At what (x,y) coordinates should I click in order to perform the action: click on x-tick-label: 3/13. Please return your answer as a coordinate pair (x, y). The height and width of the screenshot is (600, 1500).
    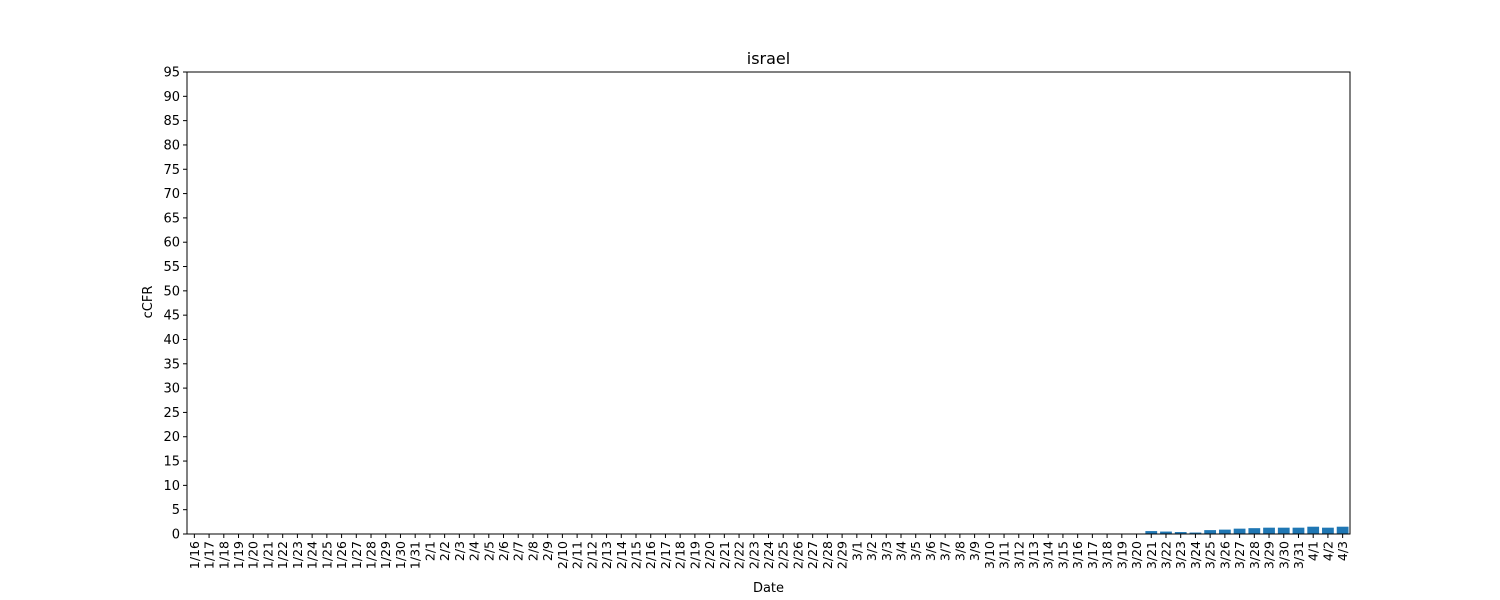
    Looking at the image, I should click on (1033, 555).